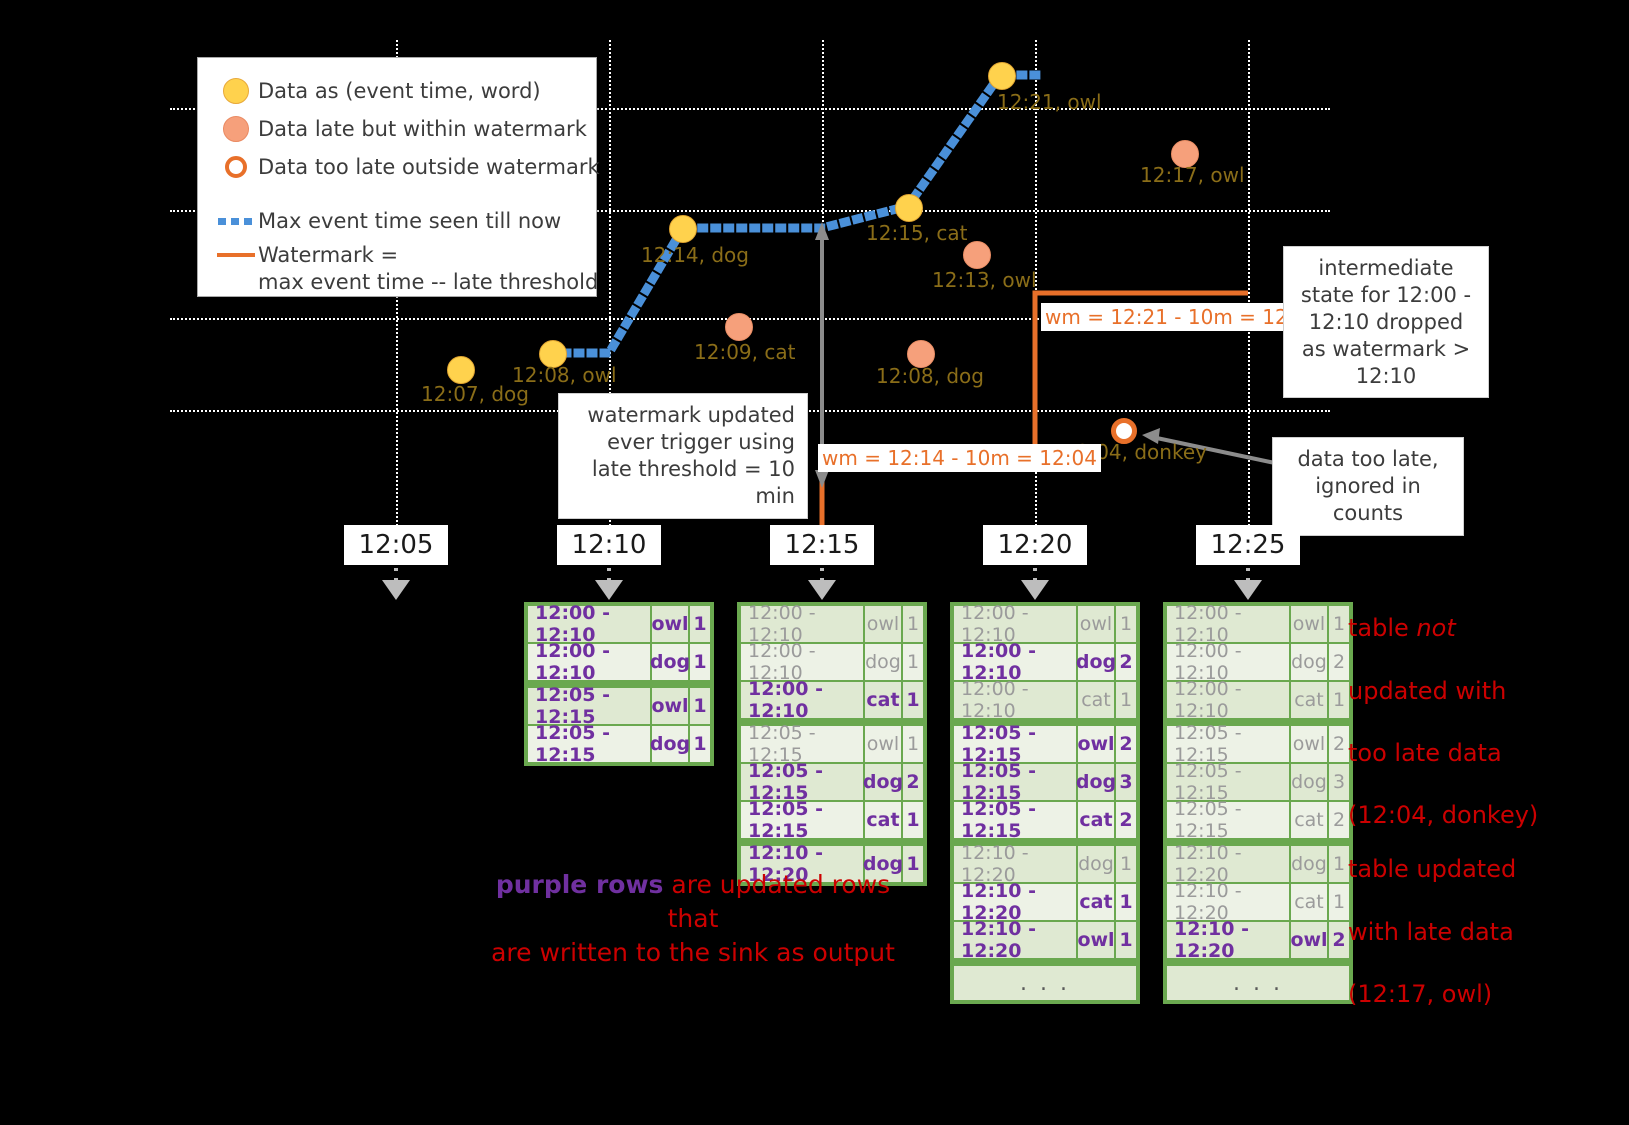  What do you see at coordinates (236, 129) in the screenshot?
I see `orange-filled-circle-icon` at bounding box center [236, 129].